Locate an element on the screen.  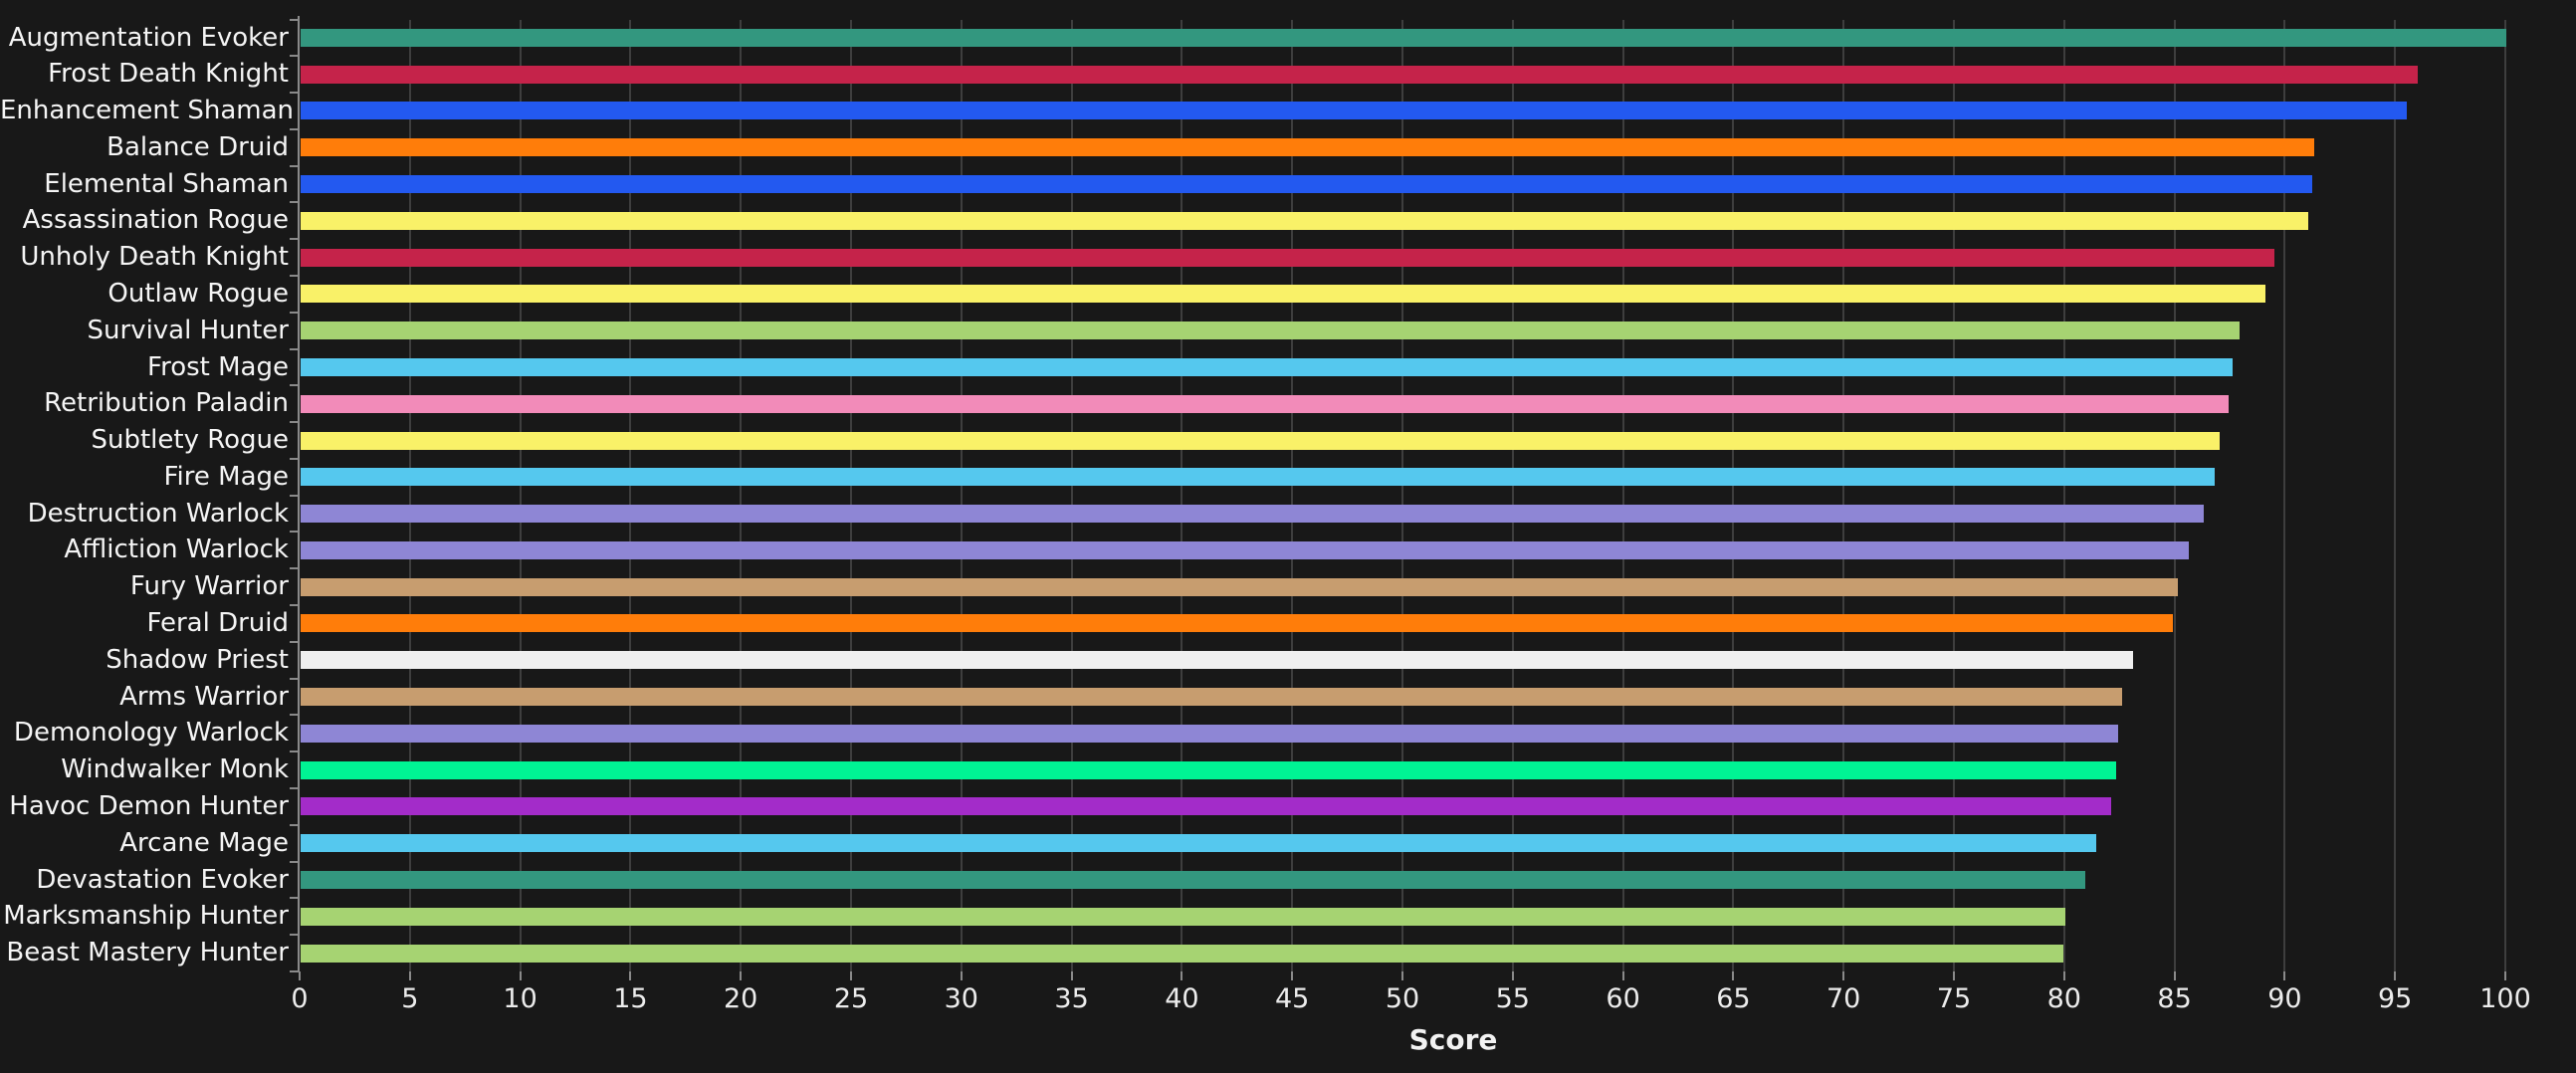
x-tick-label: 15 is located at coordinates (630, 998).